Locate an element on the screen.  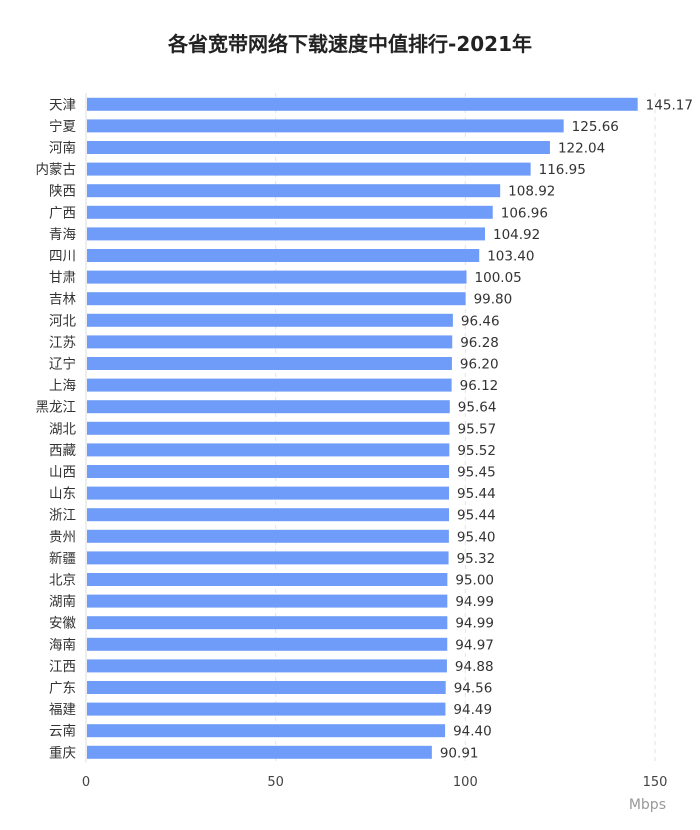
data-label: 90.91 is located at coordinates (459, 753).